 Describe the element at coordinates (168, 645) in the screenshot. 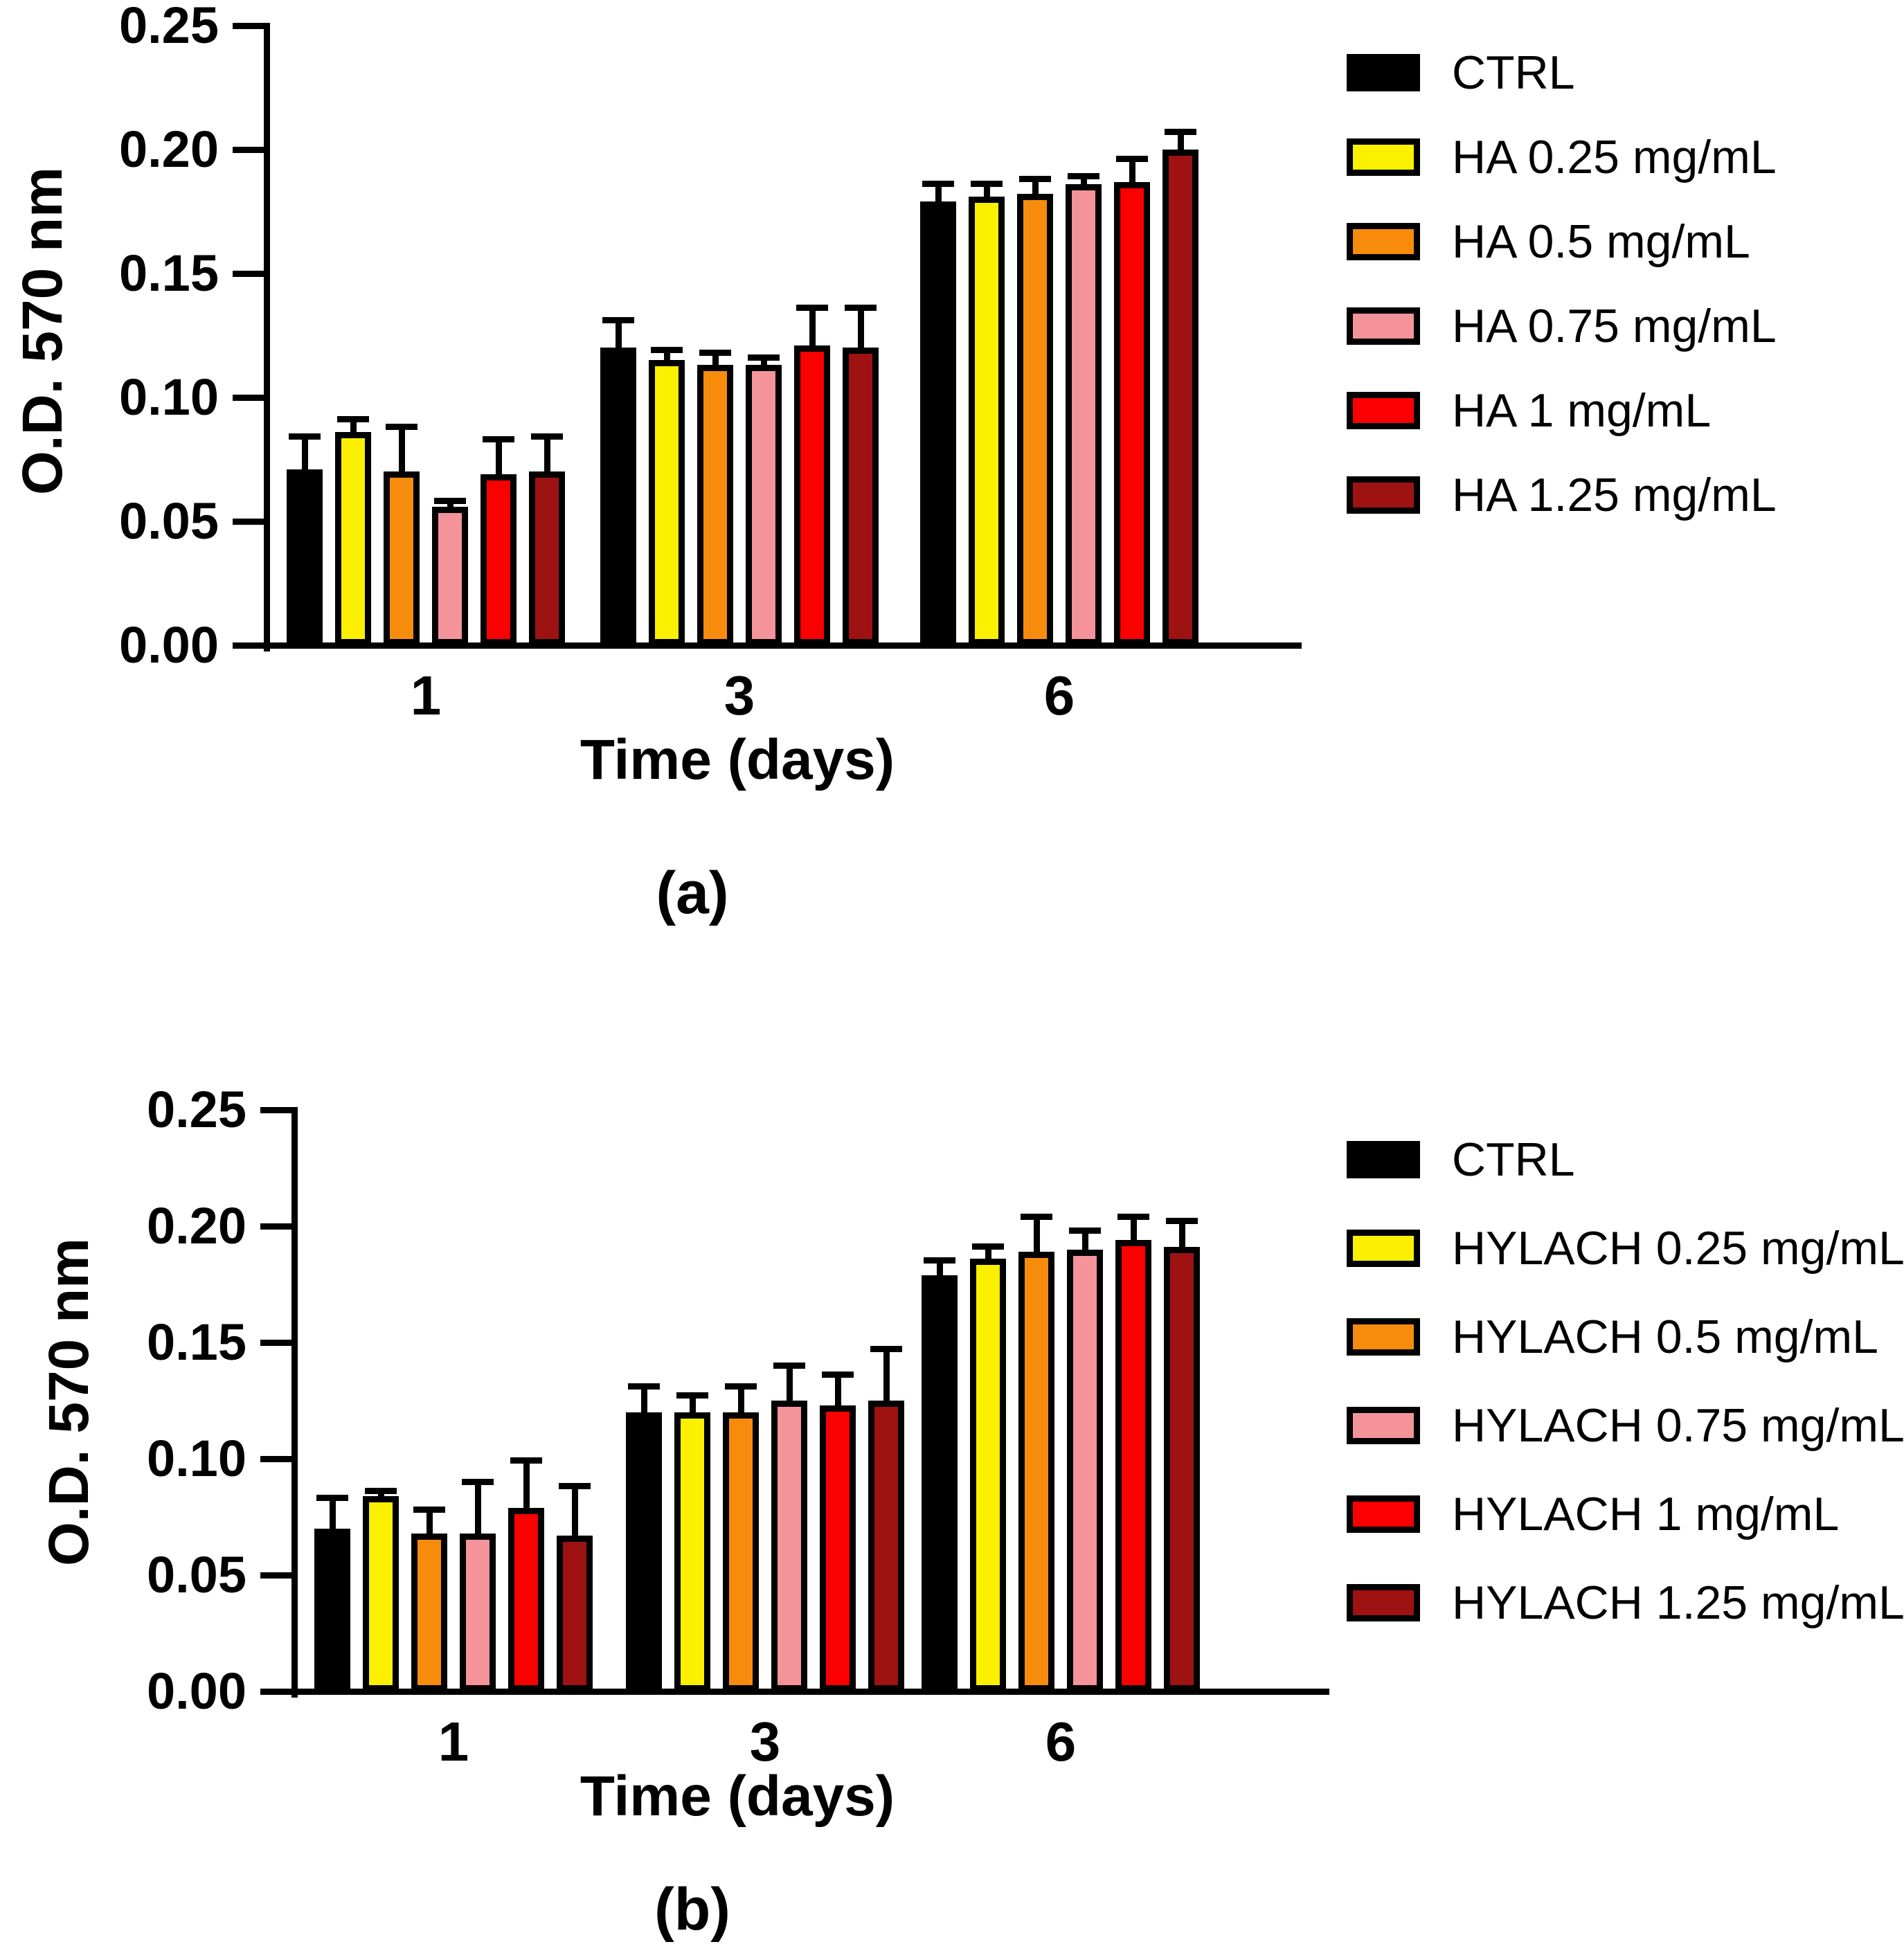

I see `y-tick-label: 0.00` at that location.